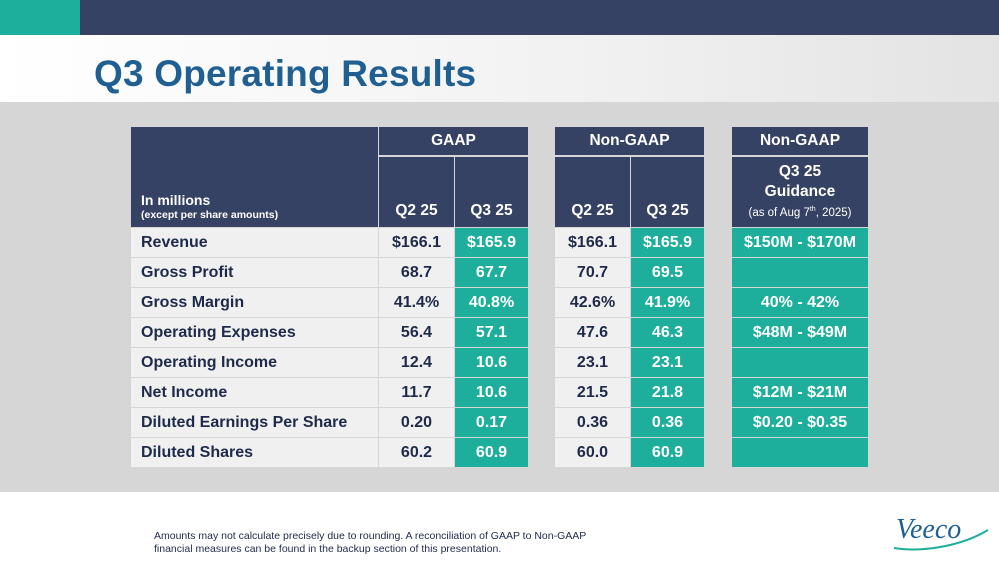 The height and width of the screenshot is (562, 999). I want to click on cell-gaap-q2: 41.4%, so click(416, 302).